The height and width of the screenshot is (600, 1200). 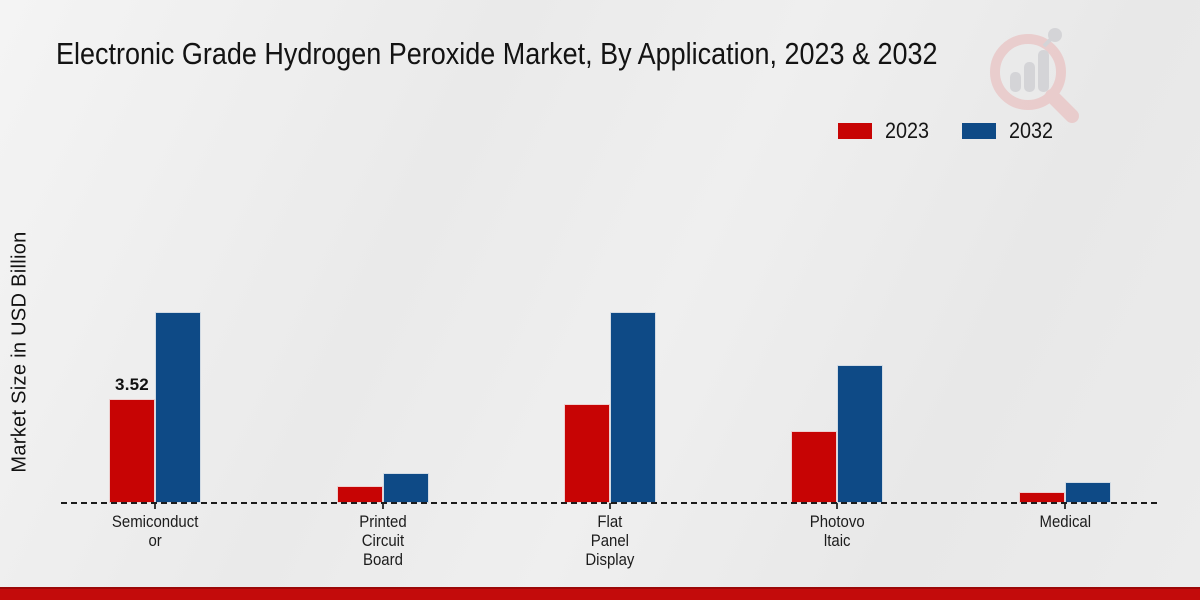 What do you see at coordinates (600, 593) in the screenshot?
I see `footer-accent-bar` at bounding box center [600, 593].